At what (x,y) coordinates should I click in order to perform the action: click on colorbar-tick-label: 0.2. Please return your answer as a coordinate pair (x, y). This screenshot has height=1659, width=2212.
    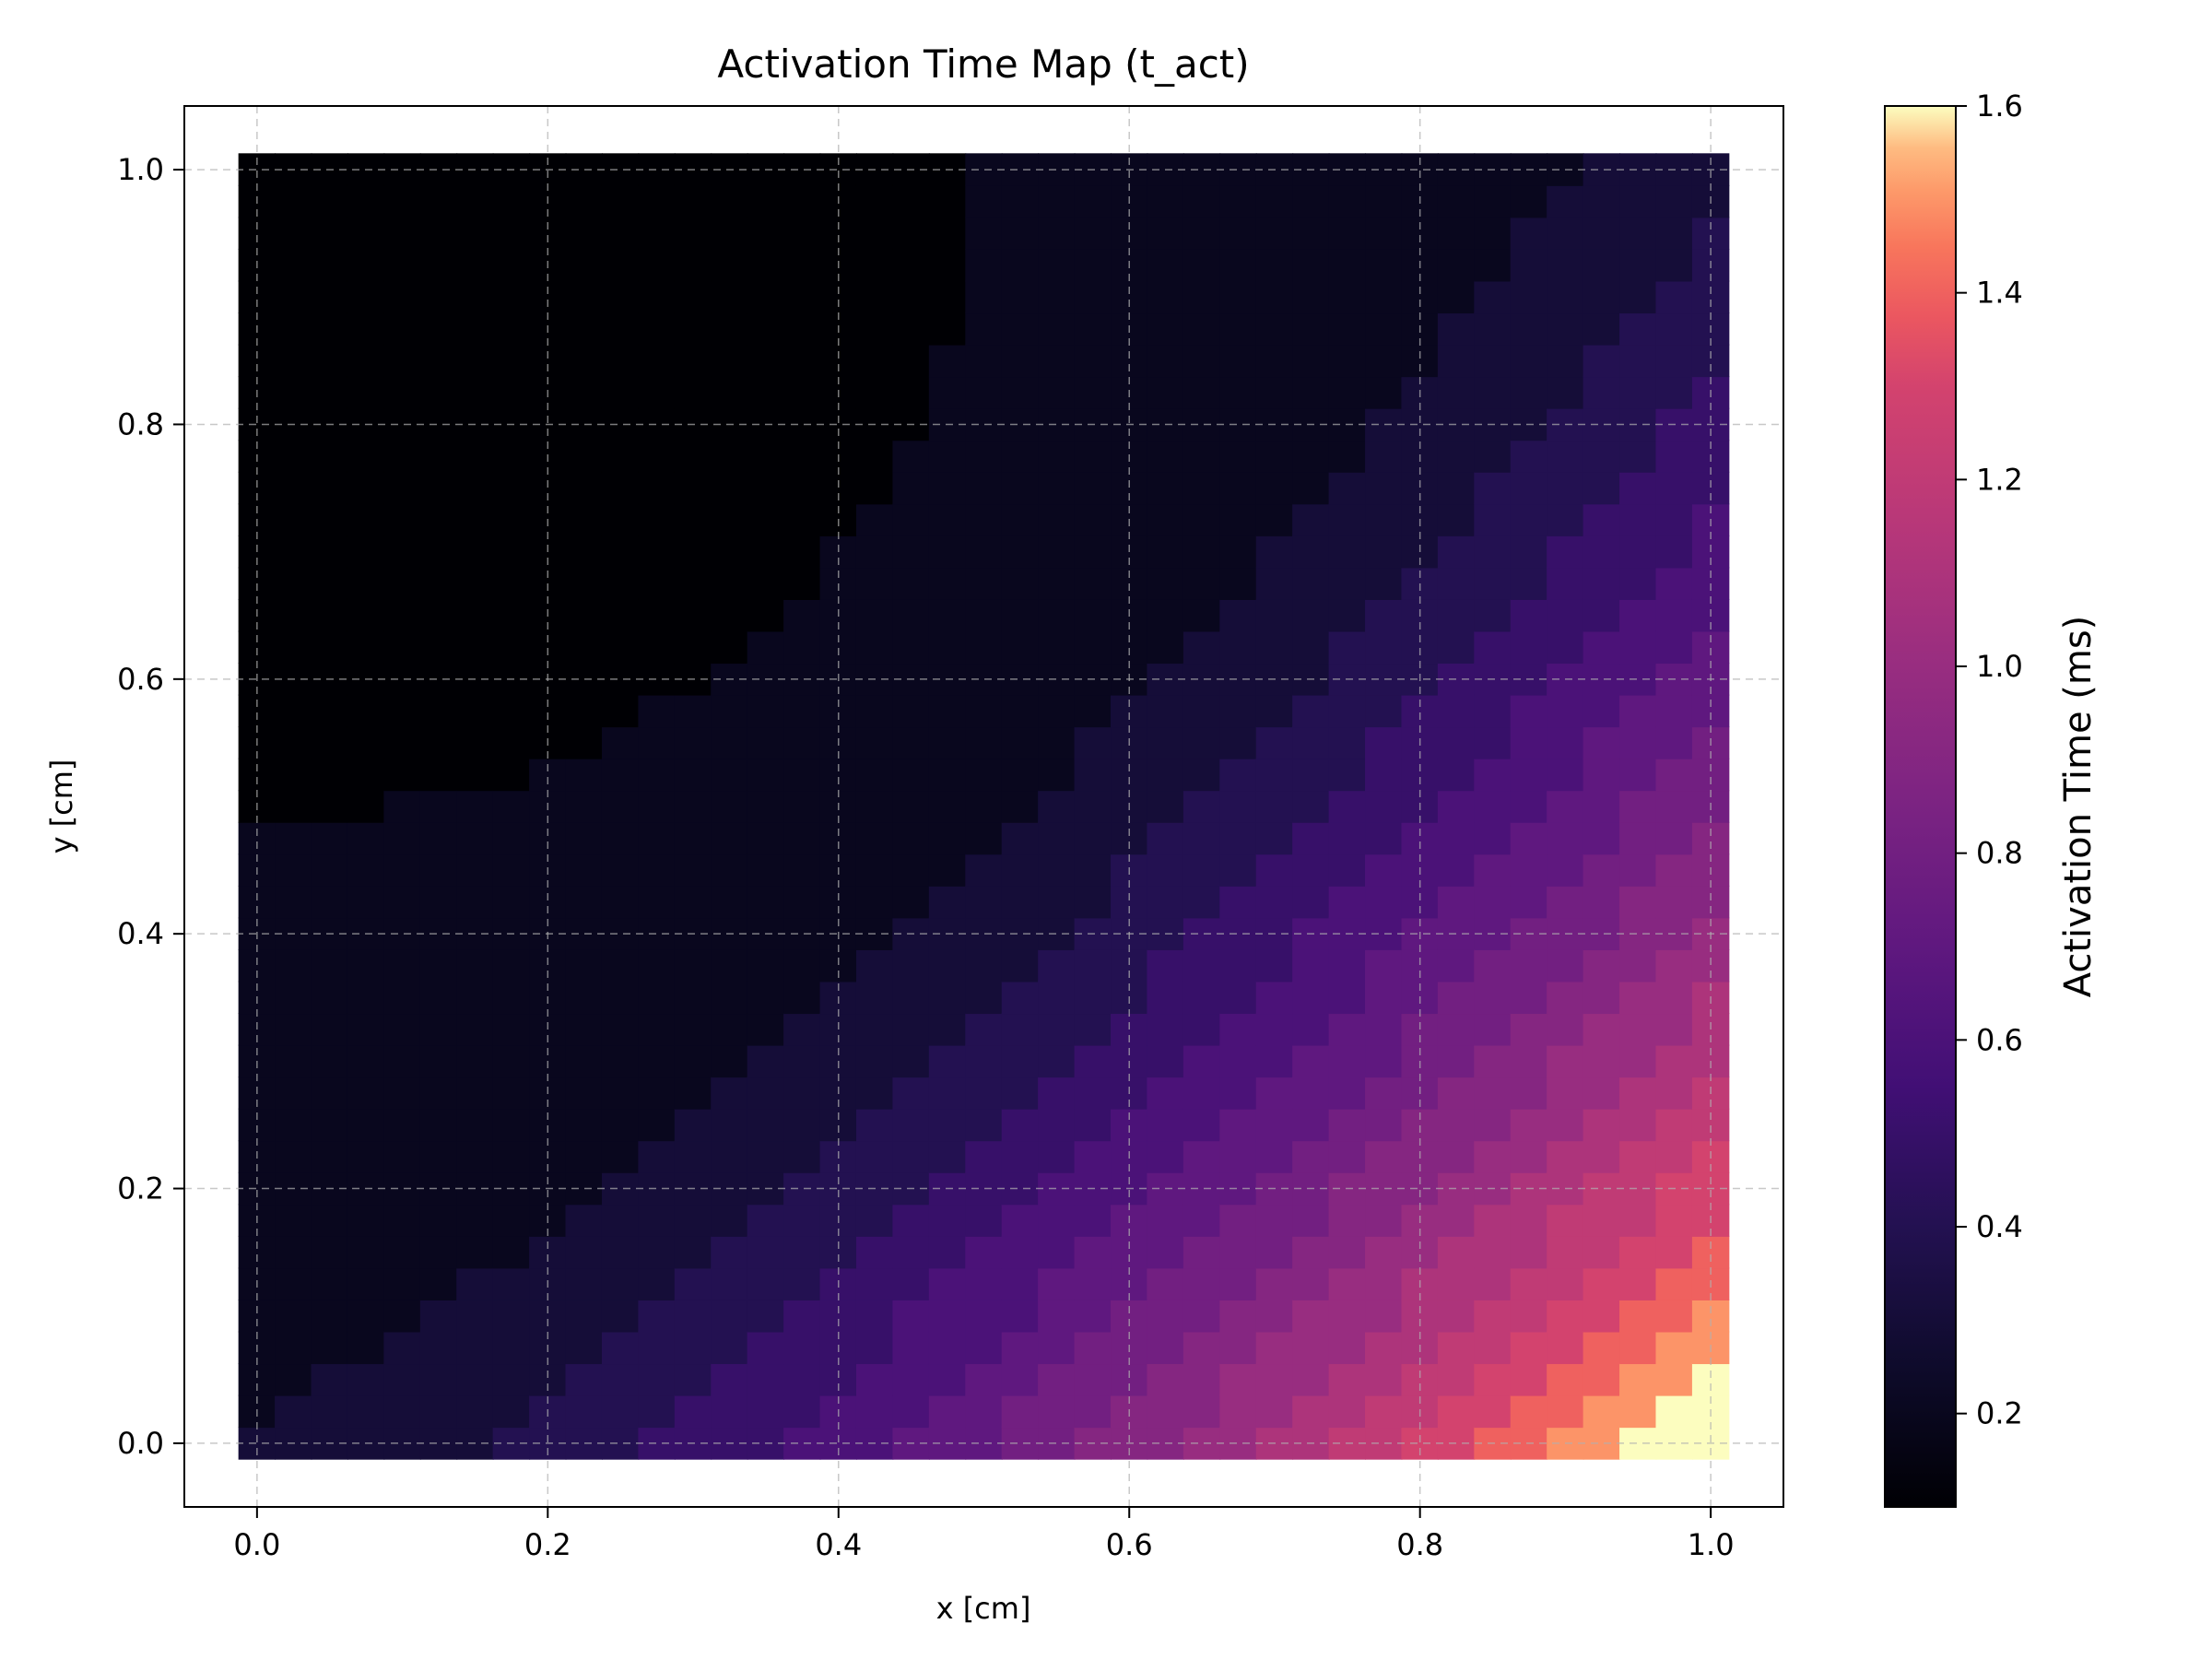
    Looking at the image, I should click on (1999, 1413).